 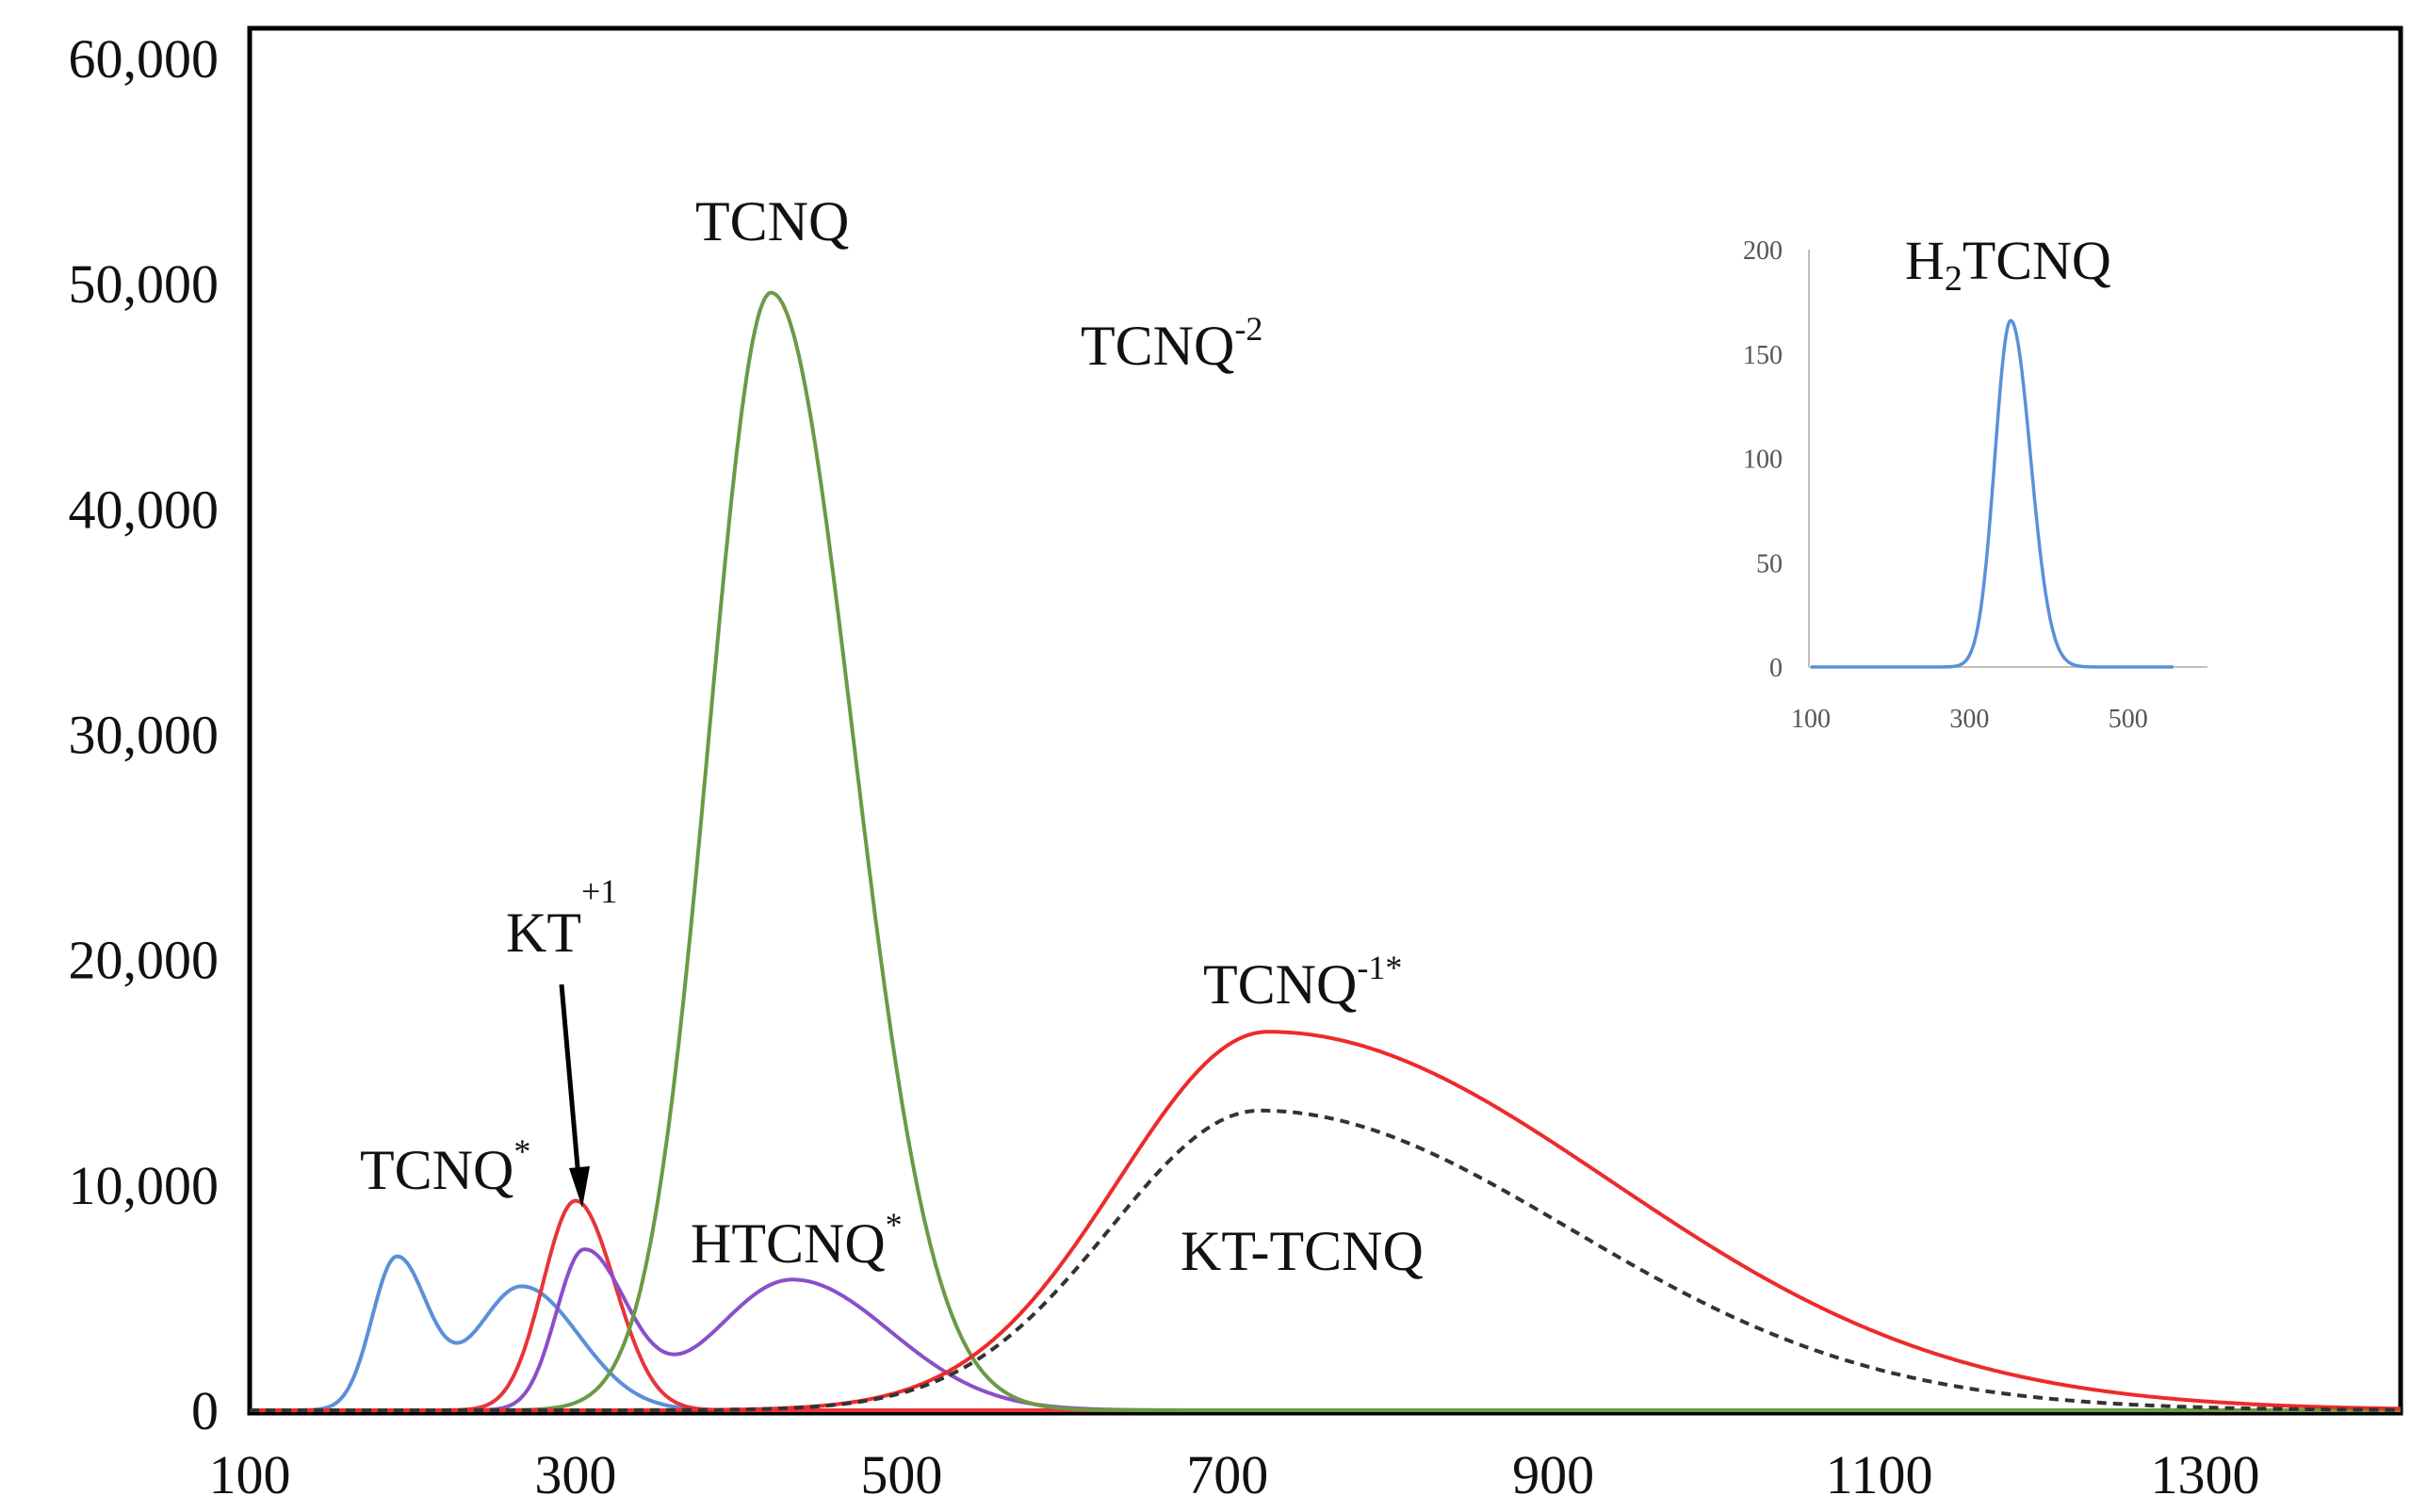 What do you see at coordinates (1811, 719) in the screenshot?
I see `inset-x-tick-label: 100` at bounding box center [1811, 719].